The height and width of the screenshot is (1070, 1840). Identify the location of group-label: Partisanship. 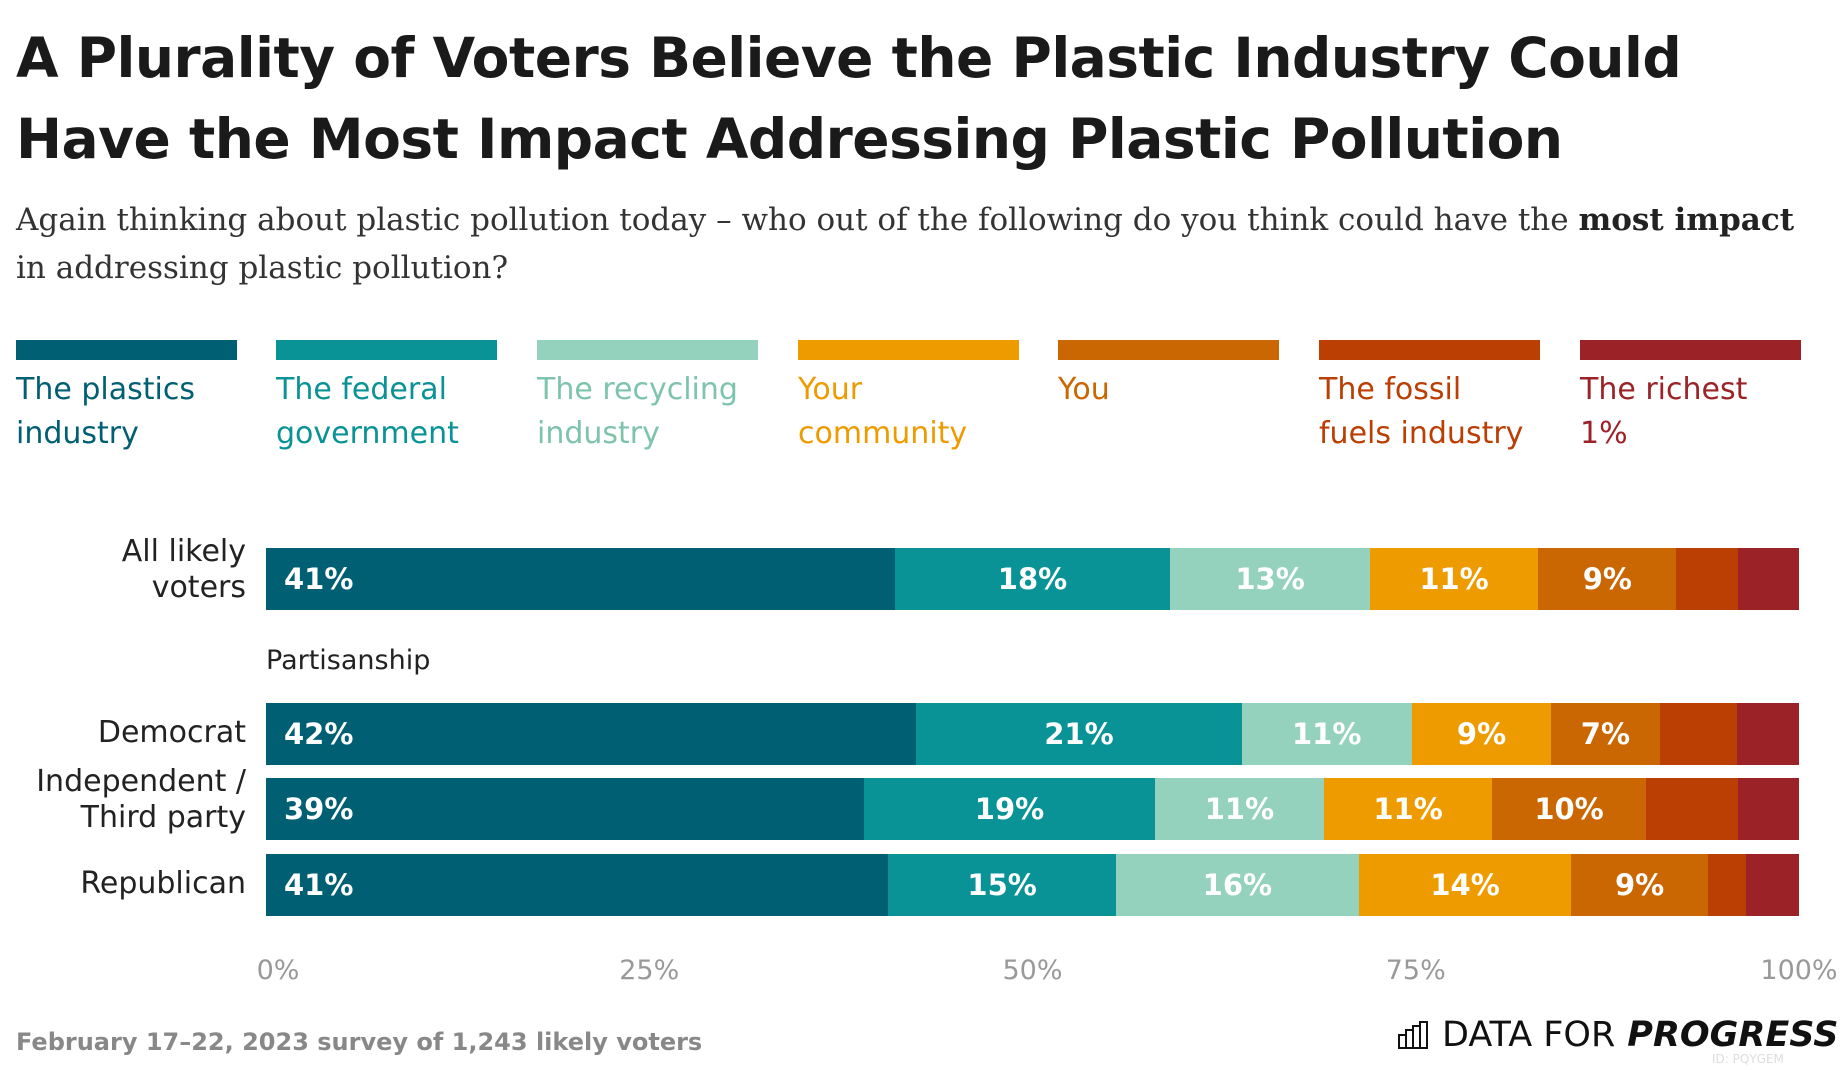
(348, 660).